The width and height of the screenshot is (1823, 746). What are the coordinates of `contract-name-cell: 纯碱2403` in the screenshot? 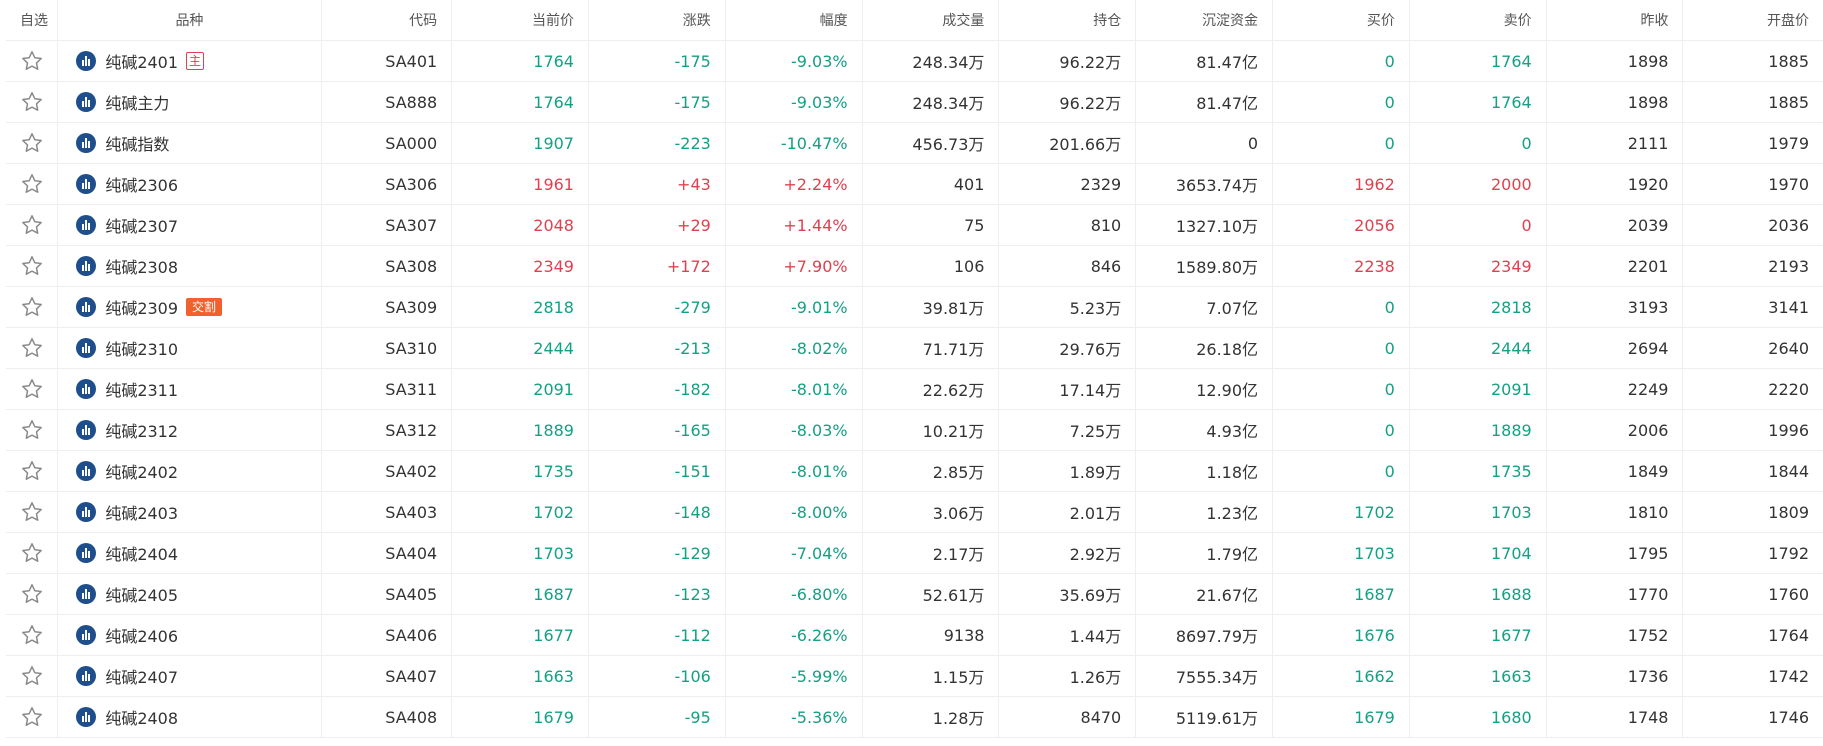 It's located at (189, 512).